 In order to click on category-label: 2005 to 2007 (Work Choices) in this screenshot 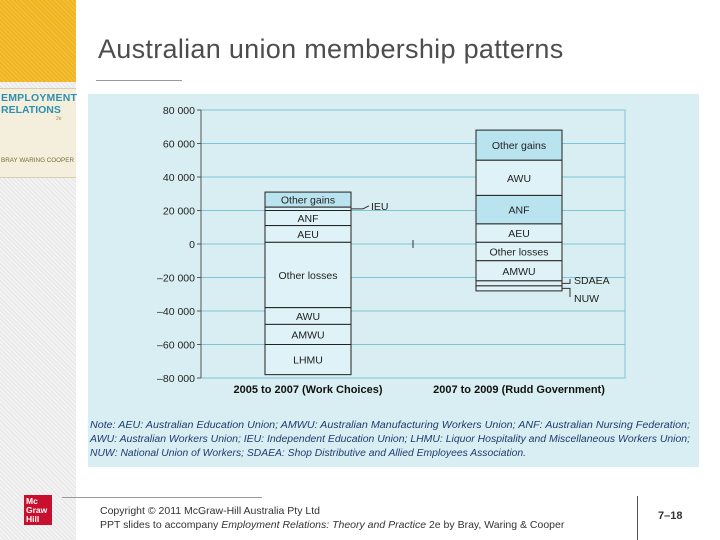, I will do `click(308, 390)`.